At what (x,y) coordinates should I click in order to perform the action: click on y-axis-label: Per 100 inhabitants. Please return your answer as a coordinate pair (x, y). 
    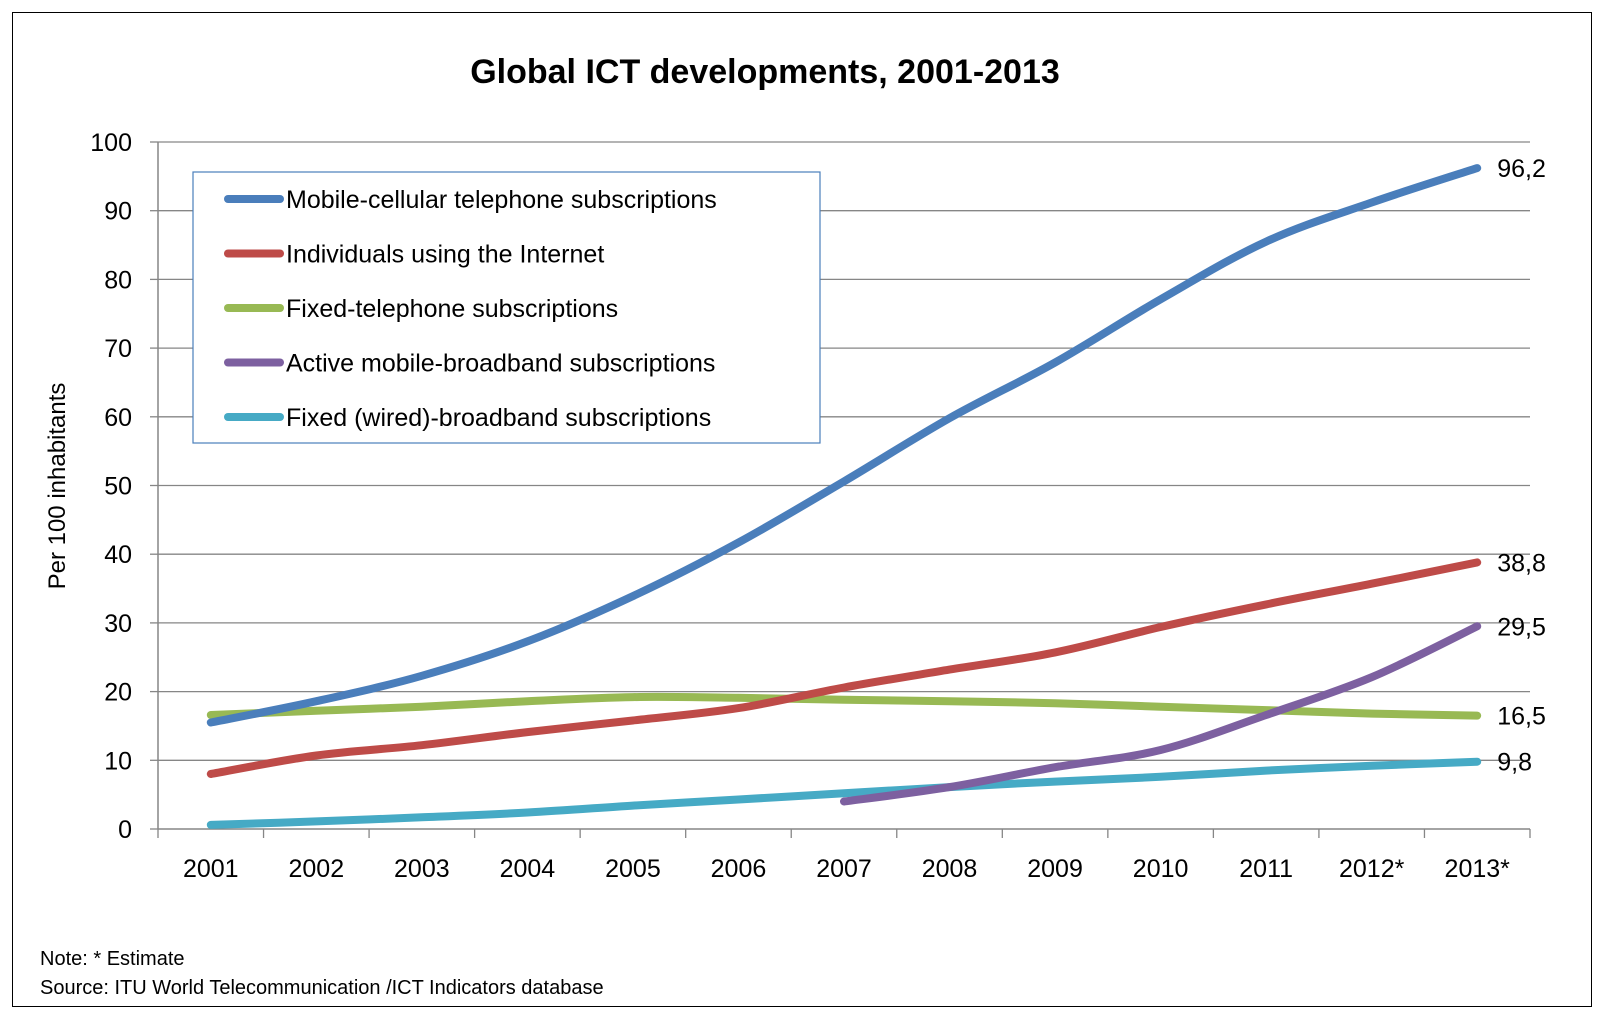
    Looking at the image, I should click on (57, 486).